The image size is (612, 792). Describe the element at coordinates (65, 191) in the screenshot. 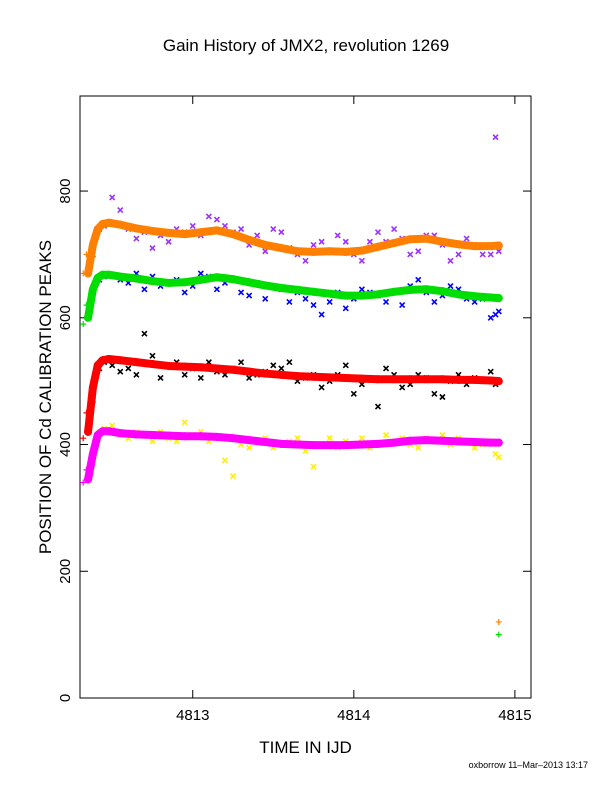

I see `y-tick-label: 800` at that location.